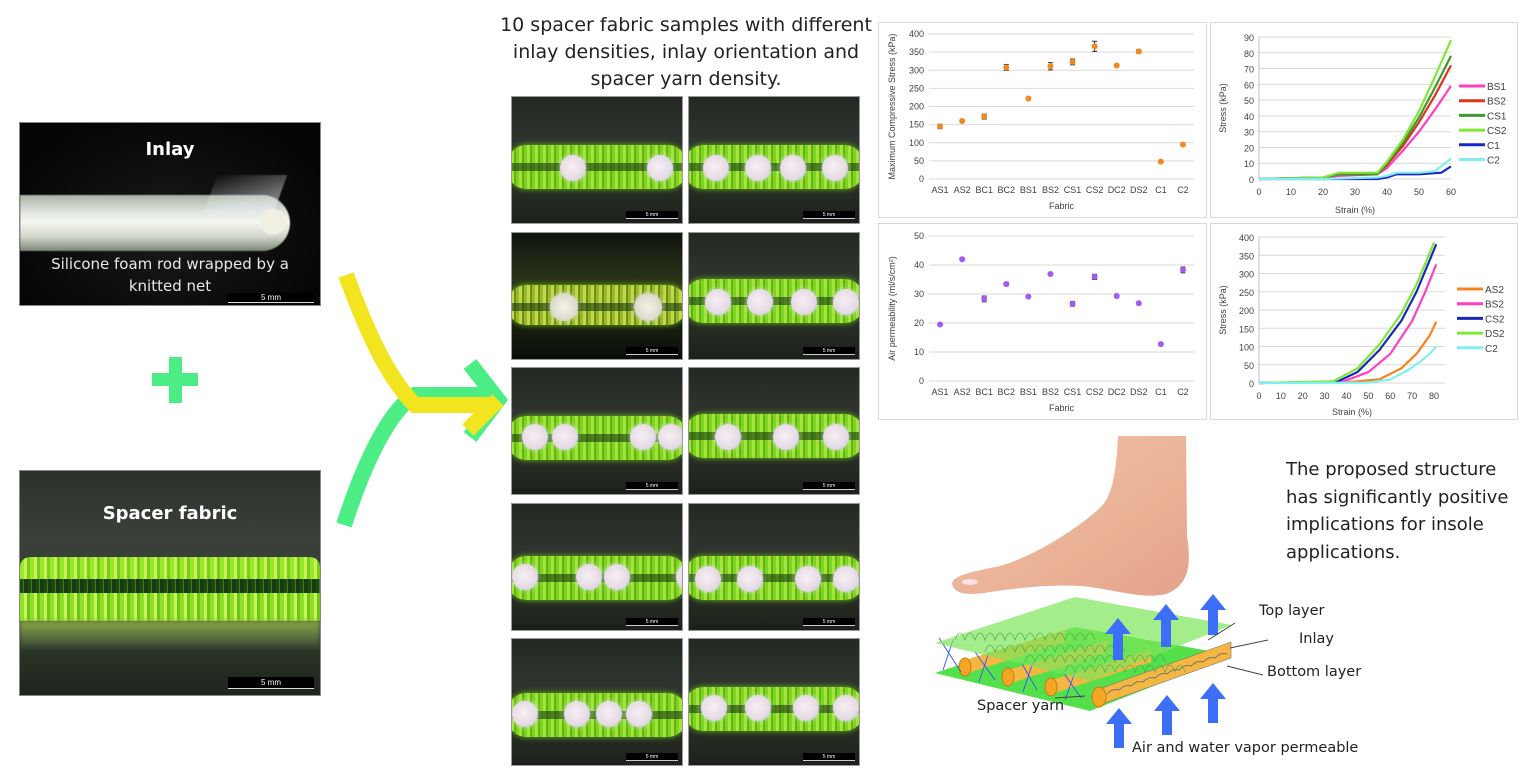 This screenshot has width=1536, height=782. What do you see at coordinates (1246, 256) in the screenshot?
I see `y-tick-label: 350` at bounding box center [1246, 256].